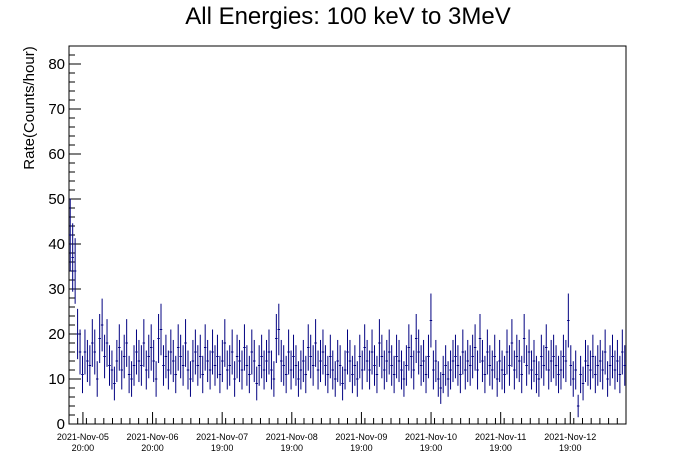 The image size is (696, 472). I want to click on y-tick-label: 60, so click(56, 154).